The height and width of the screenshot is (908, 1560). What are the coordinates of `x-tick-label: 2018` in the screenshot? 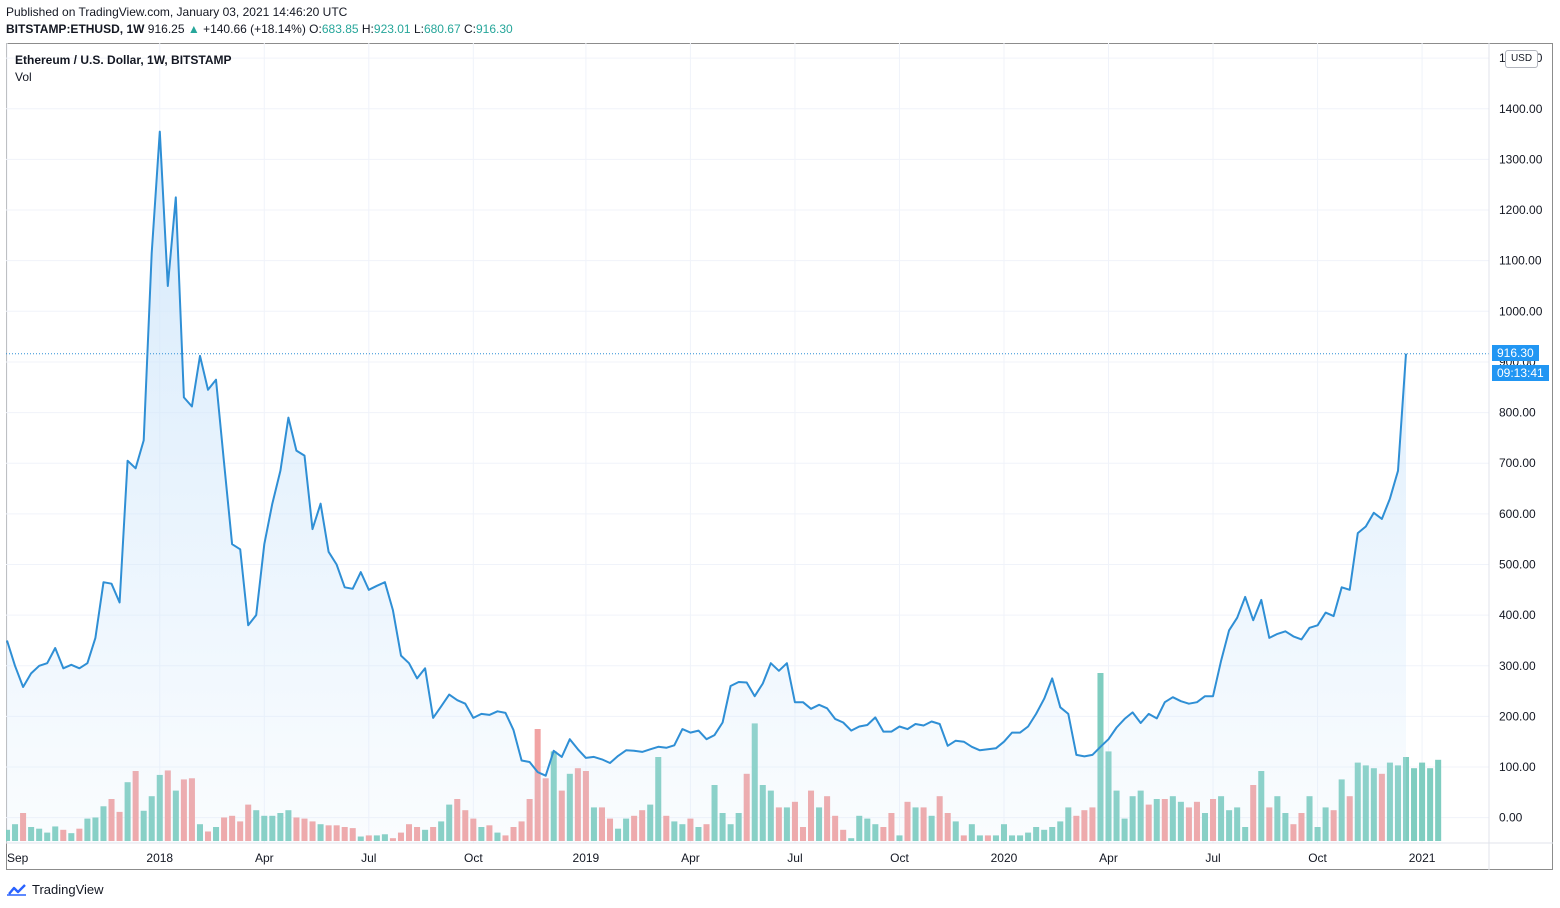 It's located at (159, 858).